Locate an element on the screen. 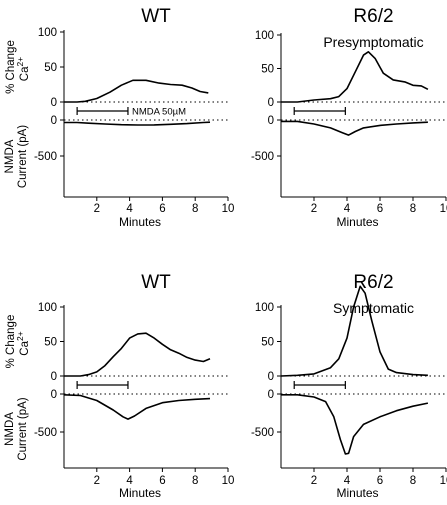 The image size is (447, 505). stimulus-label: NMDA 50µM is located at coordinates (159, 112).